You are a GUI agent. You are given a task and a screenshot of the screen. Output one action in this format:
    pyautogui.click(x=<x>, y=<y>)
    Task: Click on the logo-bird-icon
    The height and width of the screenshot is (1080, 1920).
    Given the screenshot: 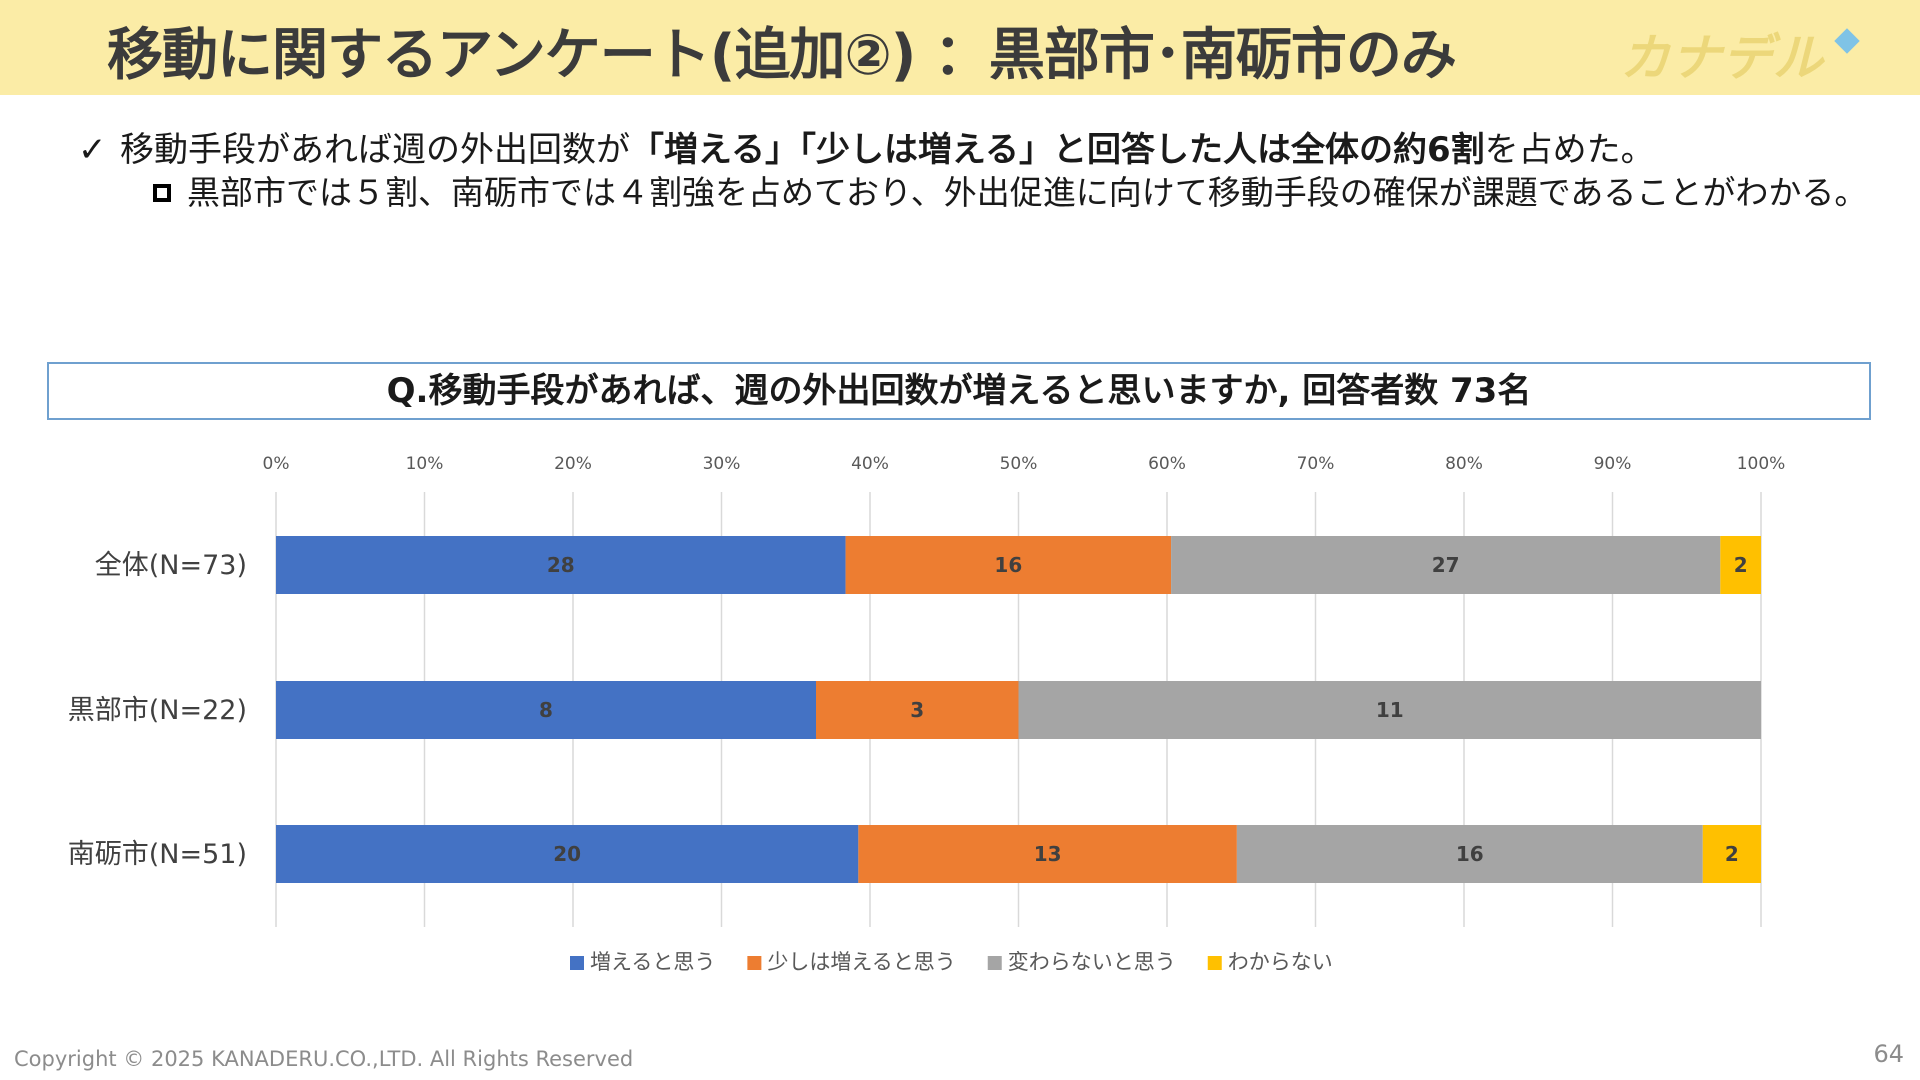 What is the action you would take?
    pyautogui.click(x=1847, y=41)
    